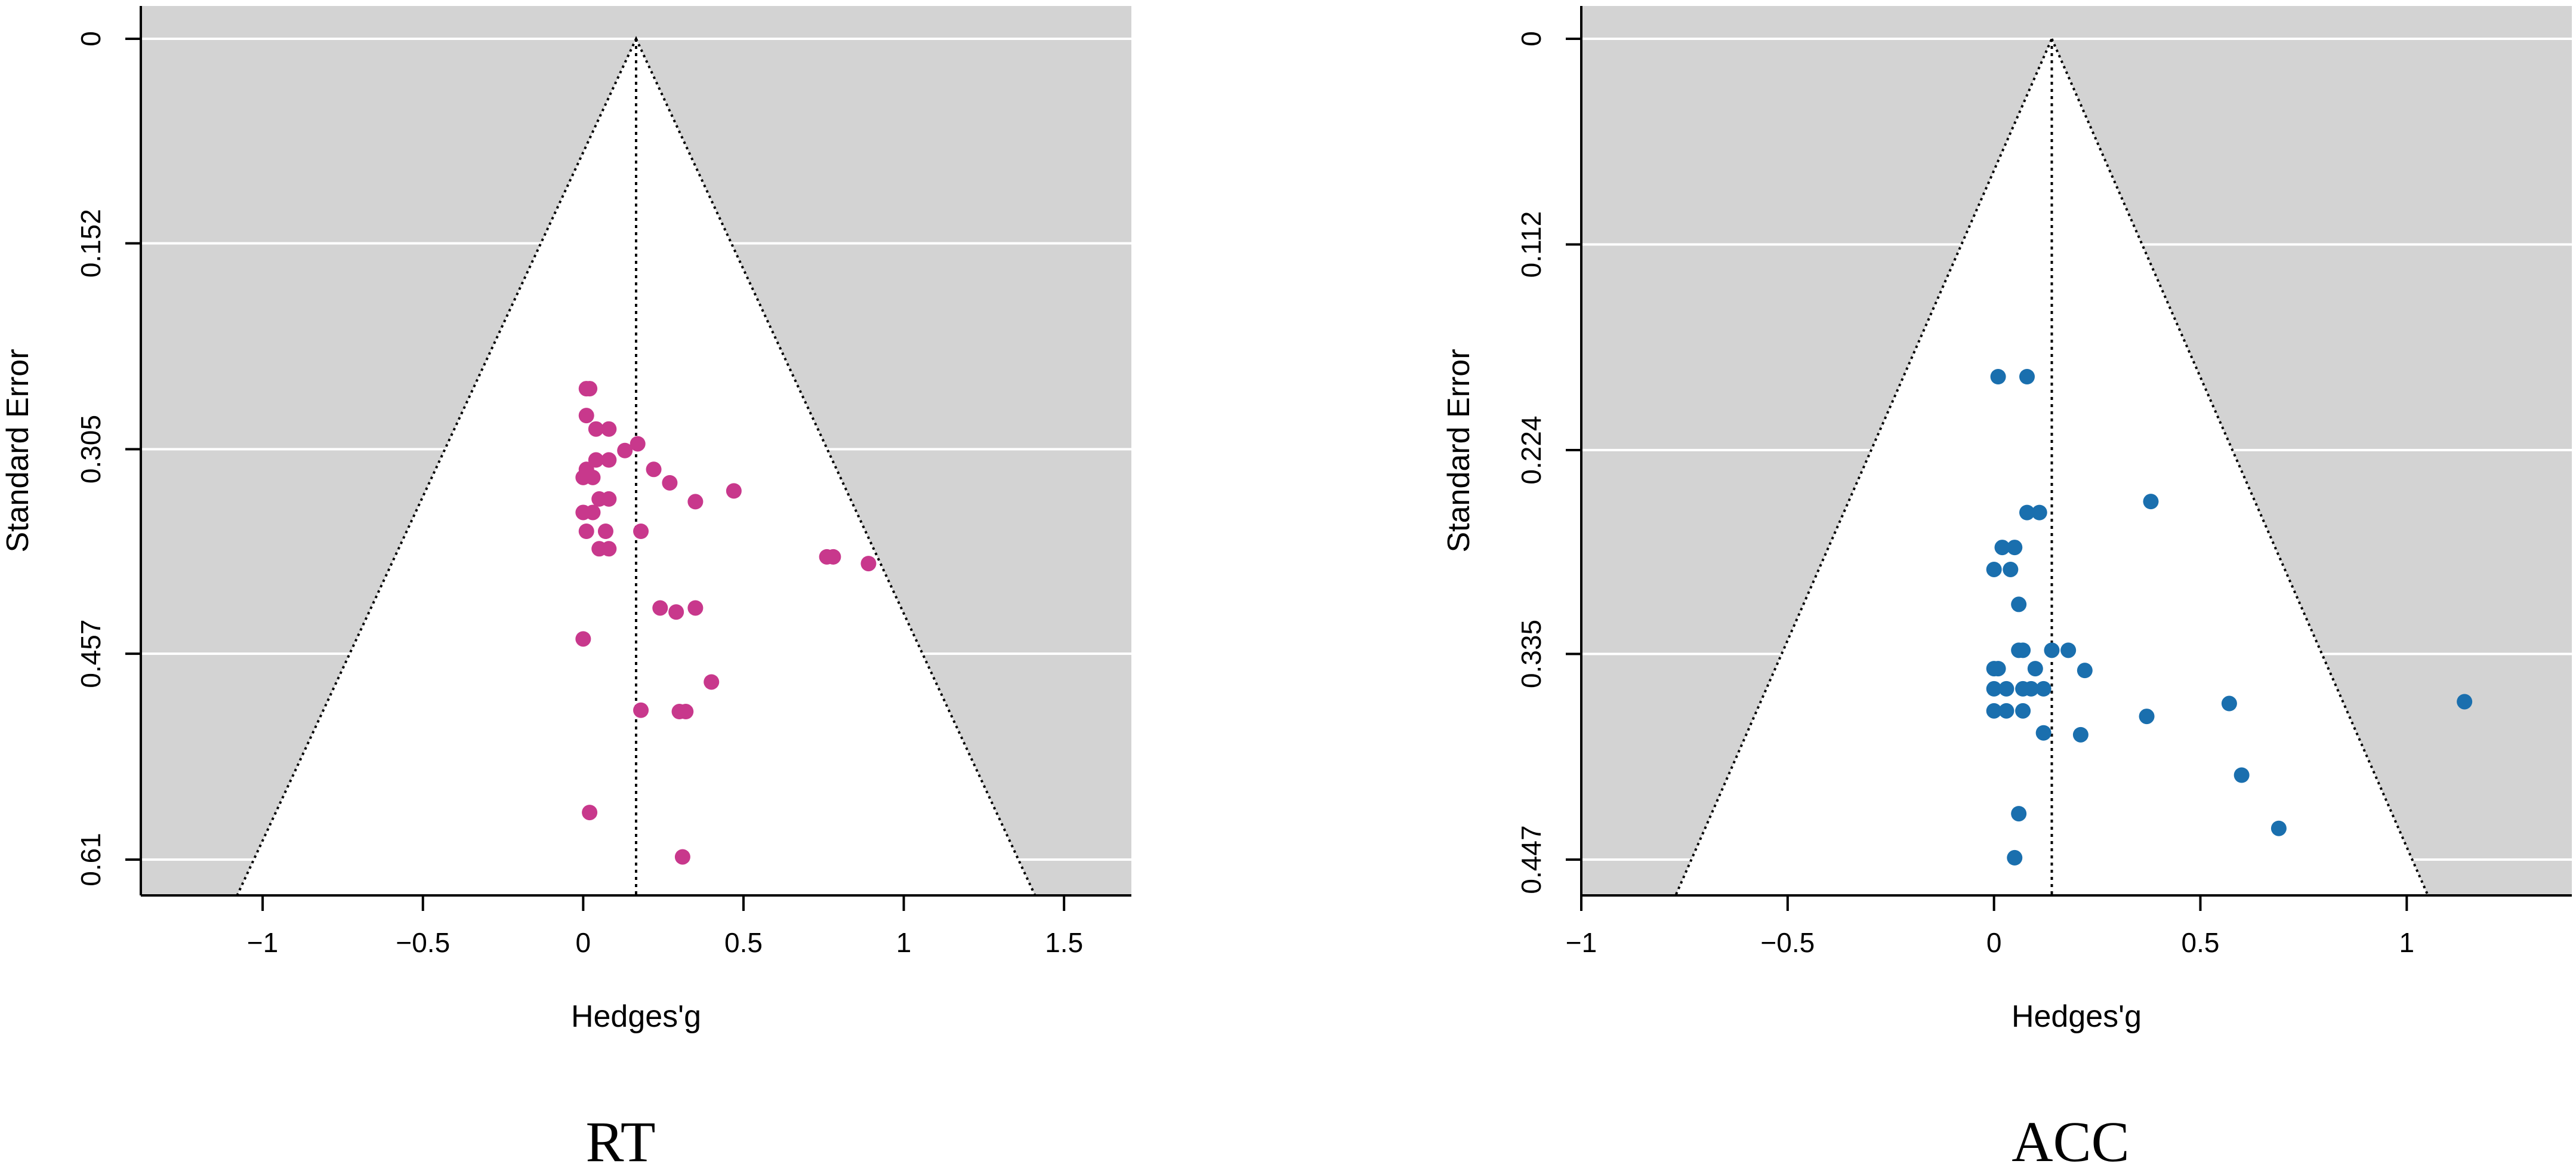 This screenshot has height=1170, width=2576. Describe the element at coordinates (1532, 450) in the screenshot. I see `y-tick-label: 0.224` at that location.